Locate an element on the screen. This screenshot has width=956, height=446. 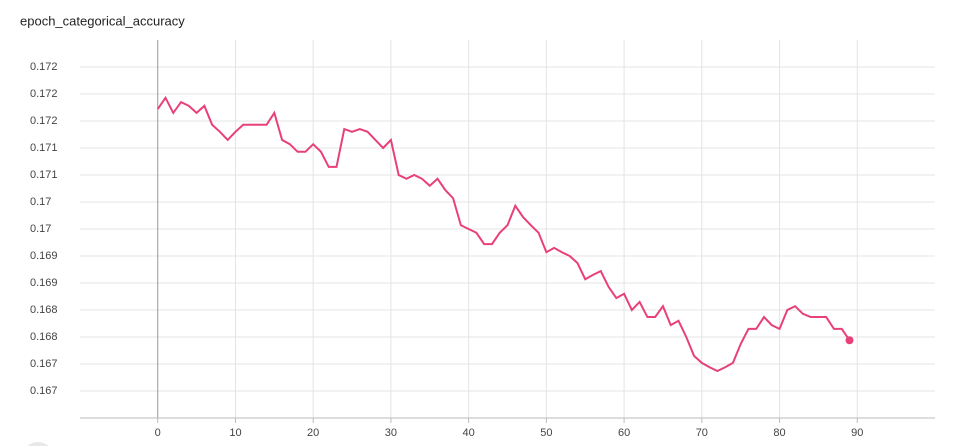
x-tick-label: 40 is located at coordinates (469, 433).